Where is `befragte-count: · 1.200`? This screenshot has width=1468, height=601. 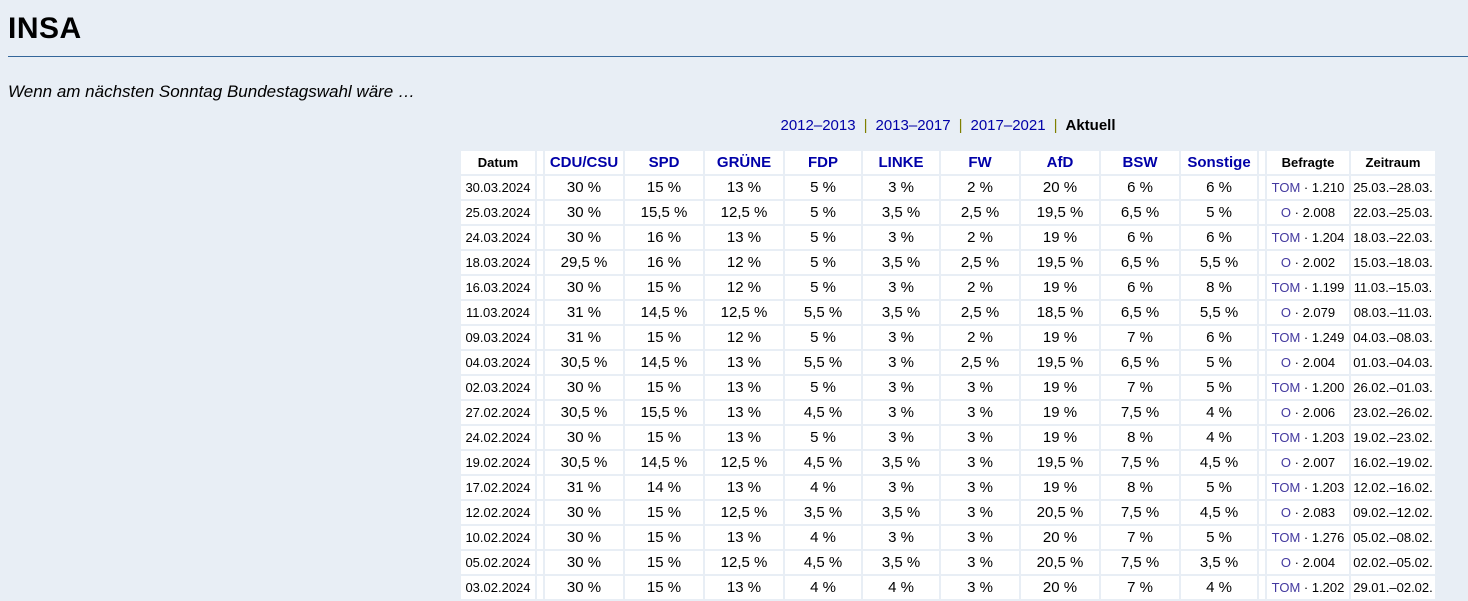 befragte-count: · 1.200 is located at coordinates (1322, 387).